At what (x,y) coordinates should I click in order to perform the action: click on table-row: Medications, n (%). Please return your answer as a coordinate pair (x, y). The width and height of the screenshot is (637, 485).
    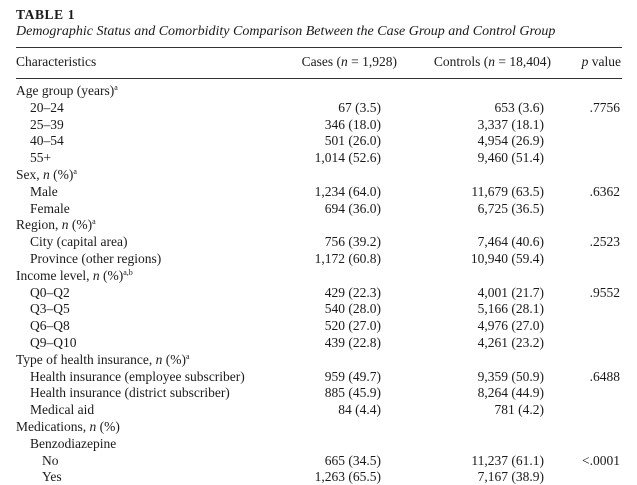
    Looking at the image, I should click on (318, 427).